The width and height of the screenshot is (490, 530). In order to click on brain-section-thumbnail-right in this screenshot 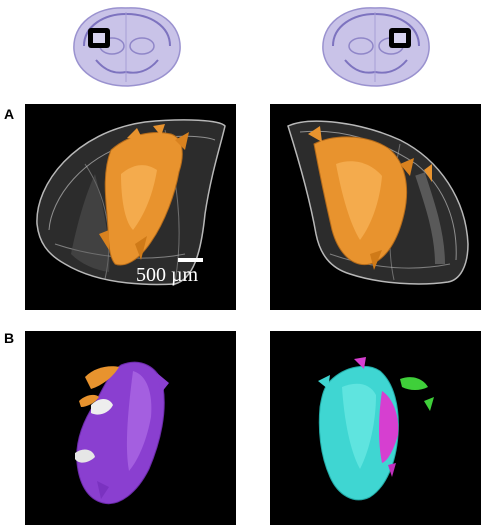, I will do `click(376, 46)`.